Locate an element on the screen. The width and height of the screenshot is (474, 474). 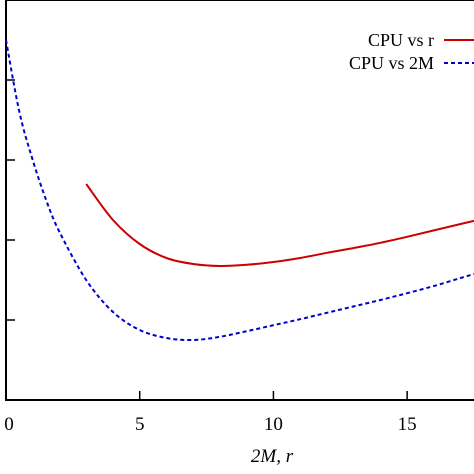
x-tick-label: 0 is located at coordinates (9, 424).